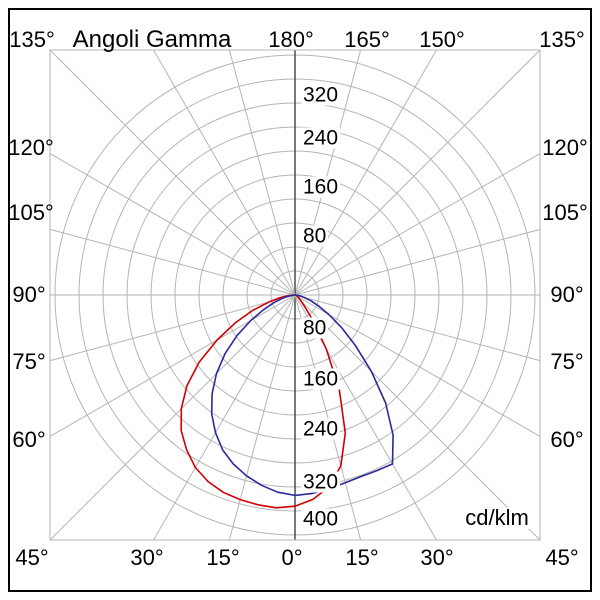  I want to click on gamma-label-bottom-30-right: 30°, so click(437, 557).